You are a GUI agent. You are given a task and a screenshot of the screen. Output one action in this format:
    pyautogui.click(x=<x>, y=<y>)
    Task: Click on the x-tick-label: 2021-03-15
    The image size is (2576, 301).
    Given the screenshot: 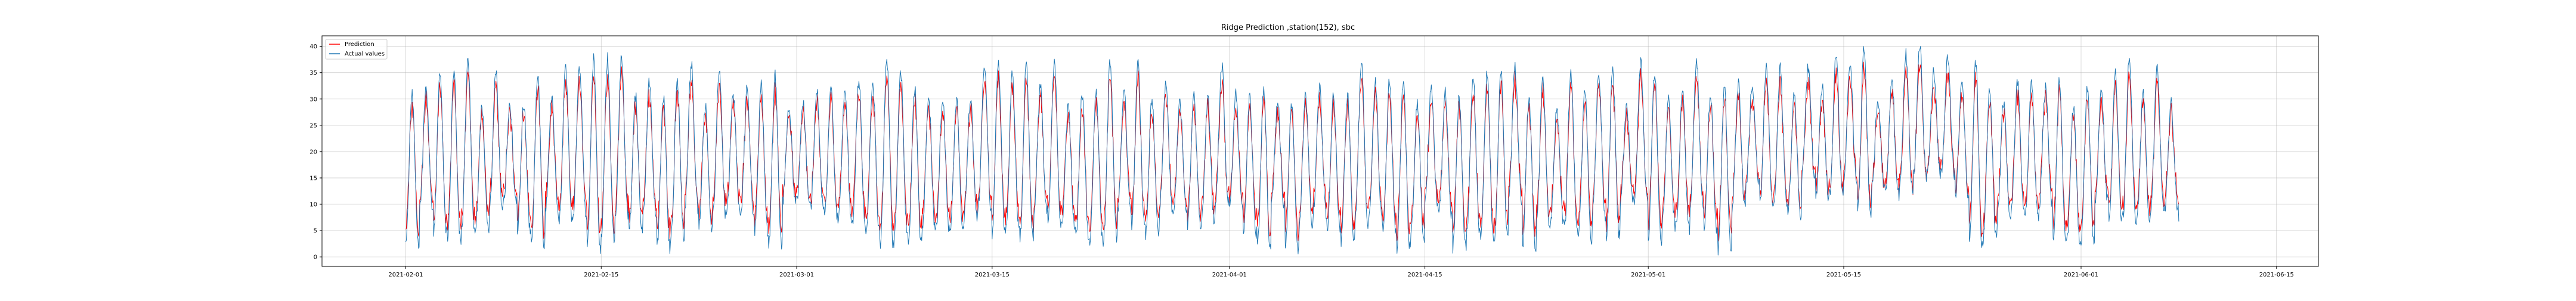 What is the action you would take?
    pyautogui.click(x=993, y=275)
    